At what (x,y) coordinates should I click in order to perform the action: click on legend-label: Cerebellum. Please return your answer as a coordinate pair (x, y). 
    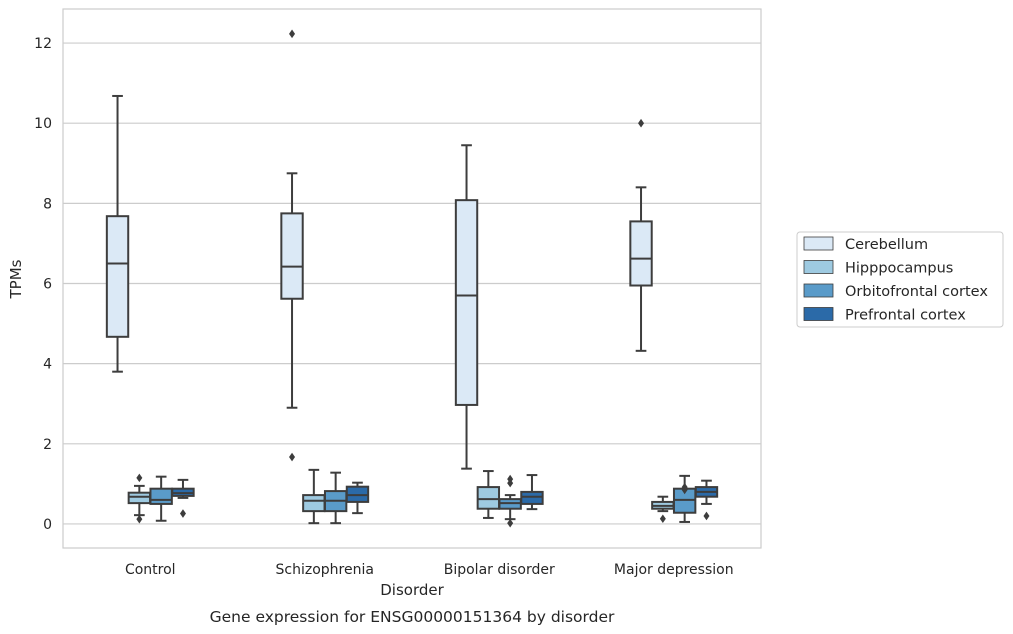
    Looking at the image, I should click on (886, 245).